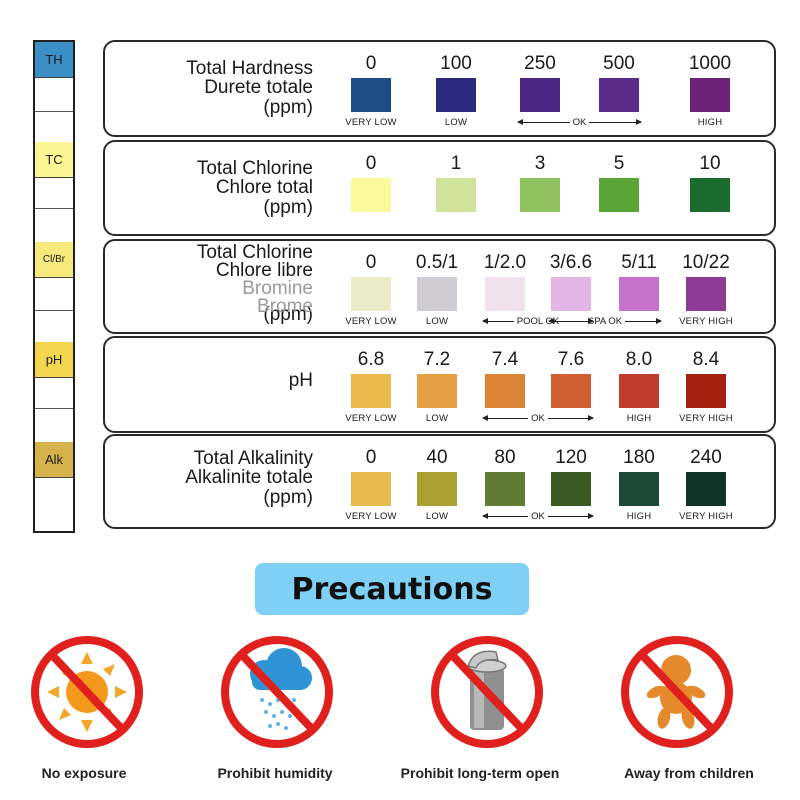 The width and height of the screenshot is (800, 800). What do you see at coordinates (277, 288) in the screenshot?
I see `panel-title-grey: Bromine` at bounding box center [277, 288].